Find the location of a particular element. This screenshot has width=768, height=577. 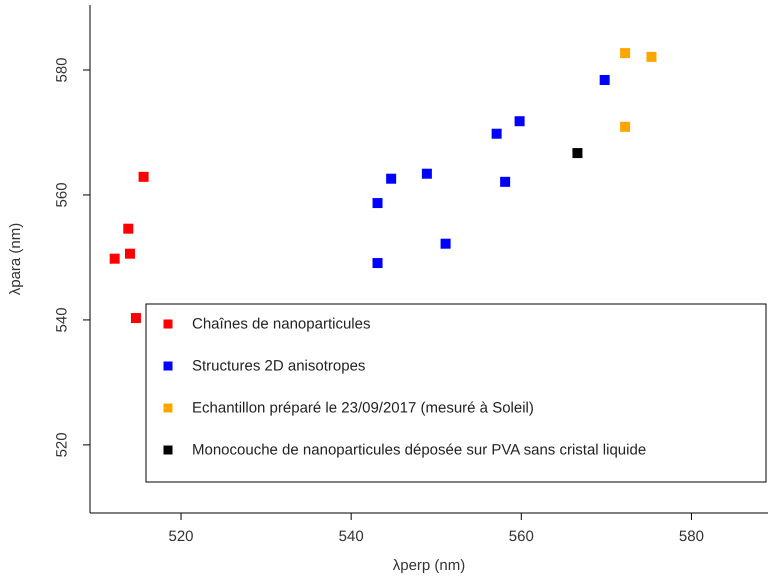

legend-label: Chaînes de nanoparticules is located at coordinates (281, 324).